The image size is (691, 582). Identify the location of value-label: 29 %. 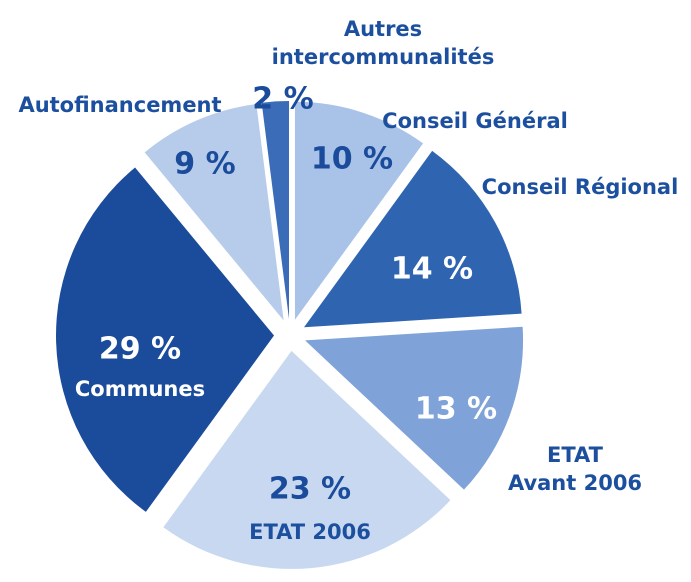
(140, 349).